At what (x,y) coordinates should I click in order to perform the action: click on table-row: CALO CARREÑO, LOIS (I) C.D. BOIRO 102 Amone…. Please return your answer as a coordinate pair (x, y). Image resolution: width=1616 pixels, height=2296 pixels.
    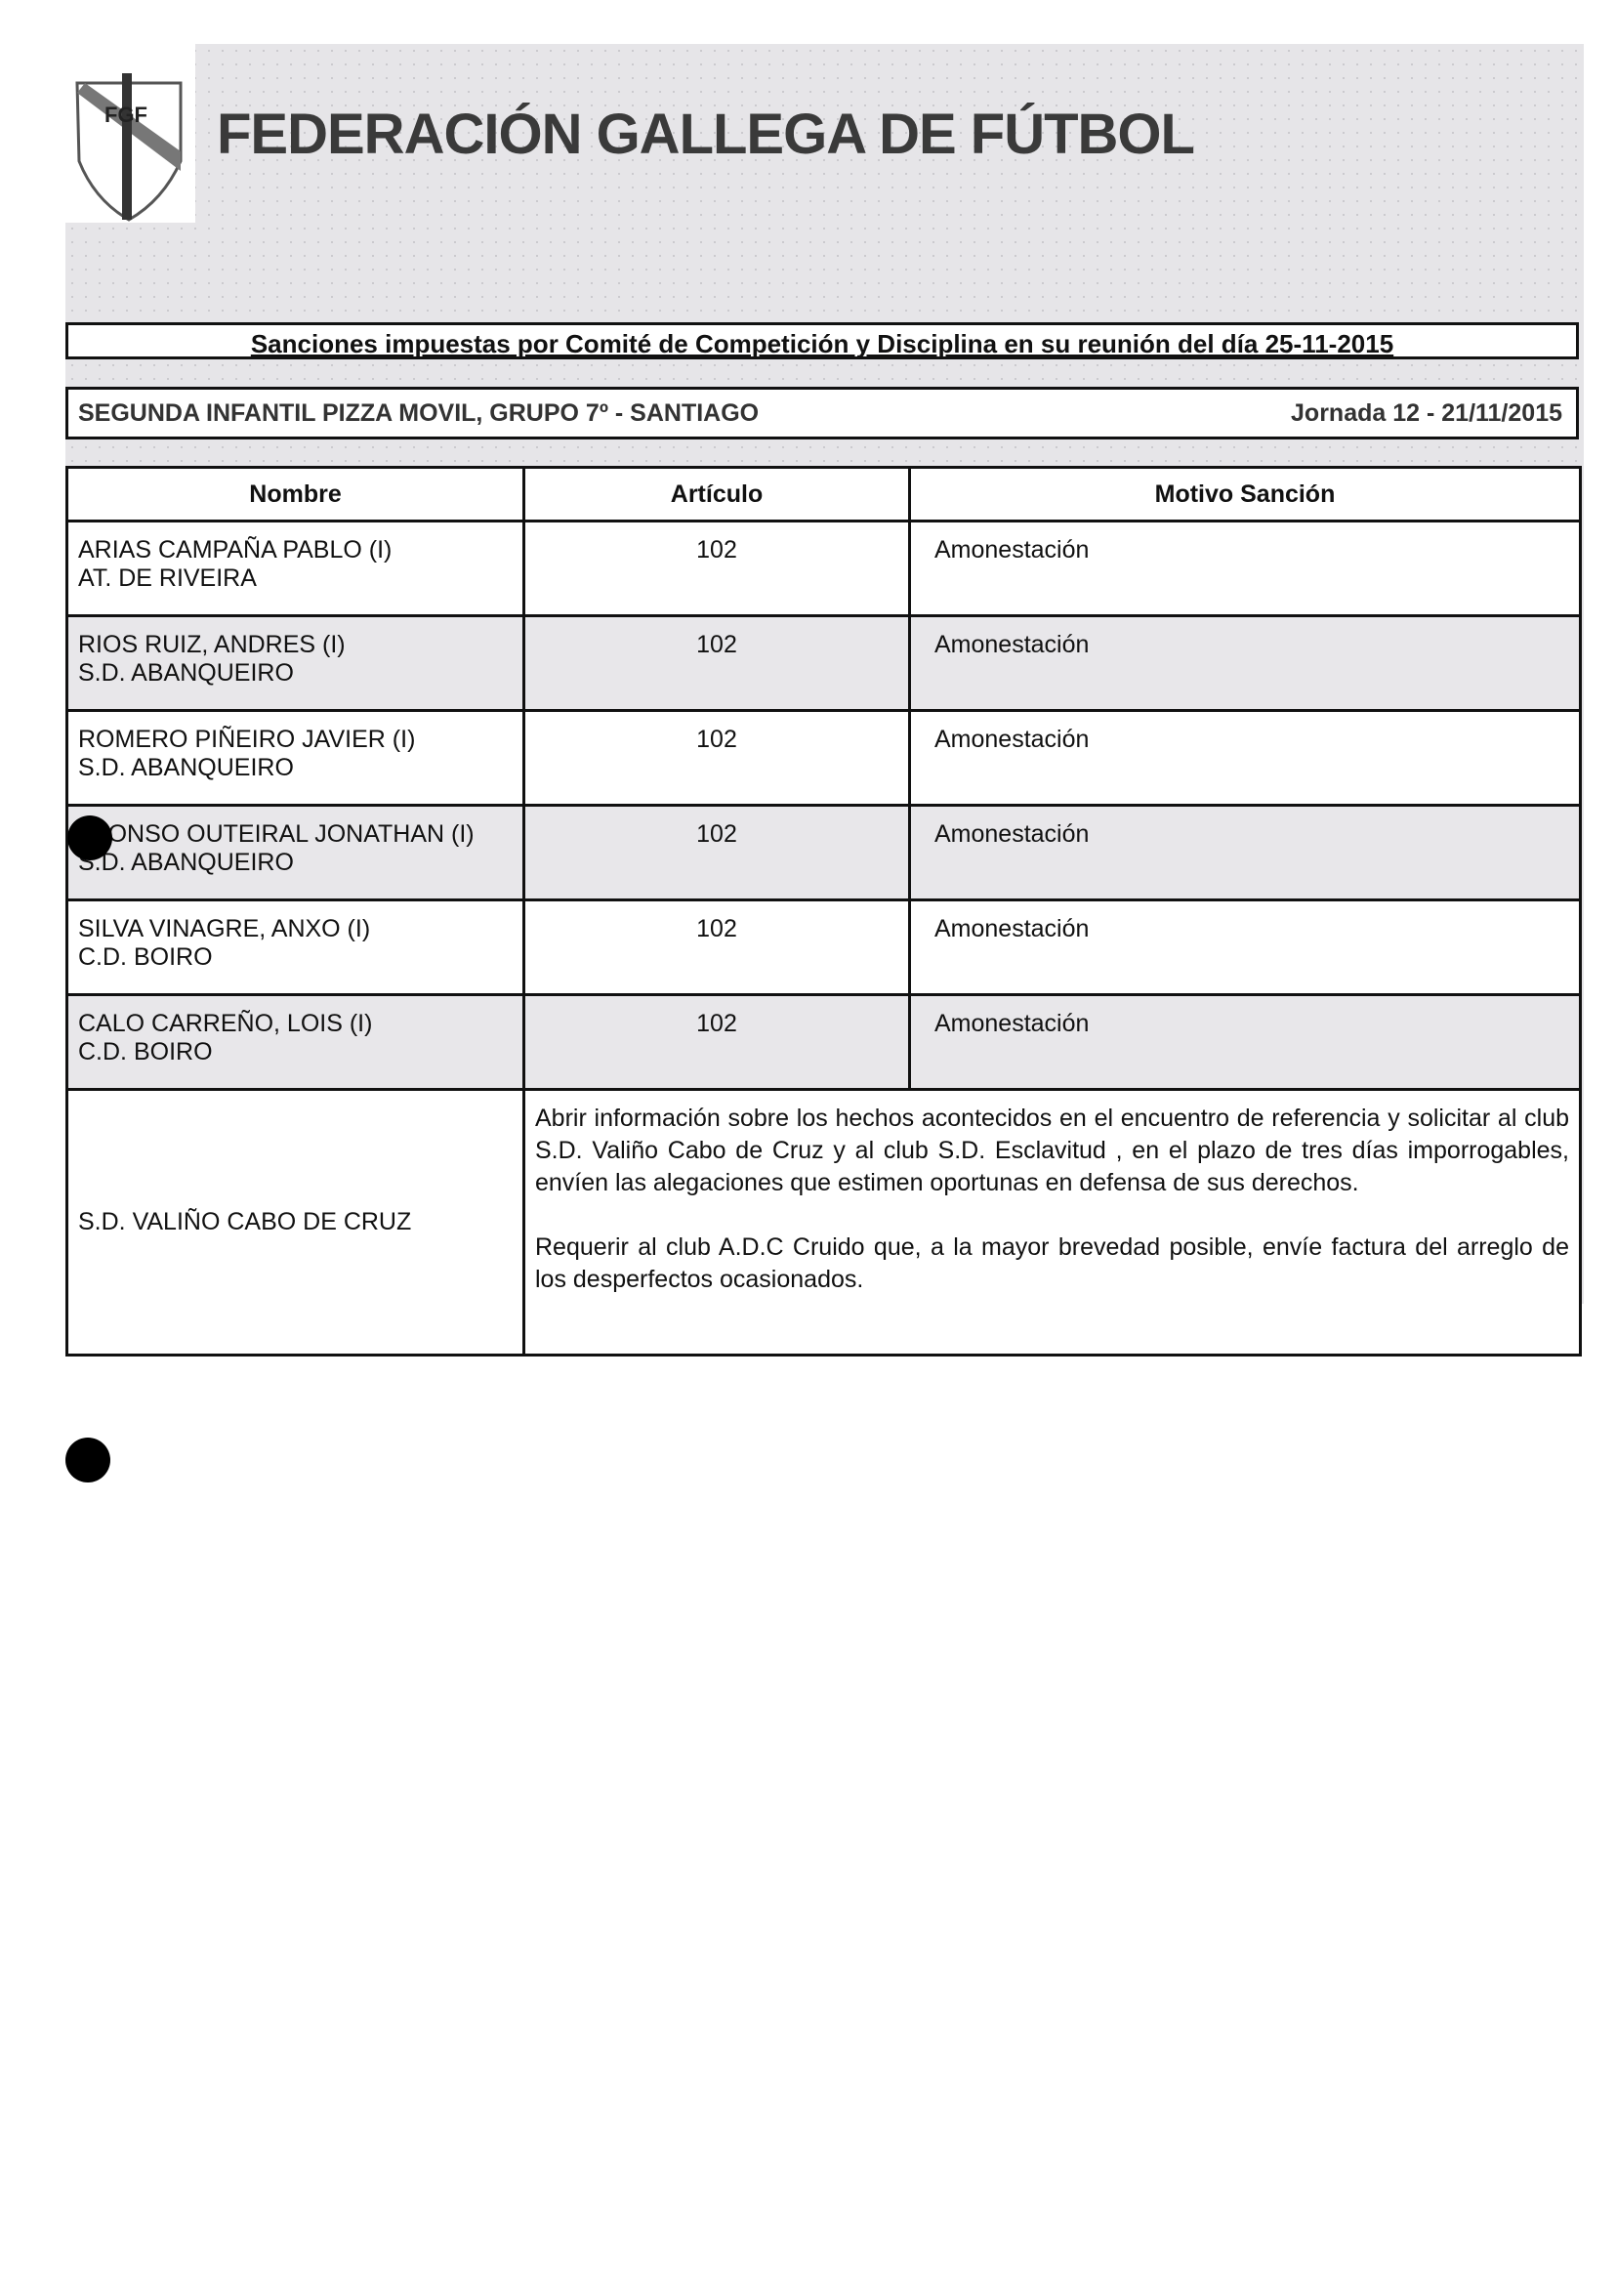
    Looking at the image, I should click on (824, 1042).